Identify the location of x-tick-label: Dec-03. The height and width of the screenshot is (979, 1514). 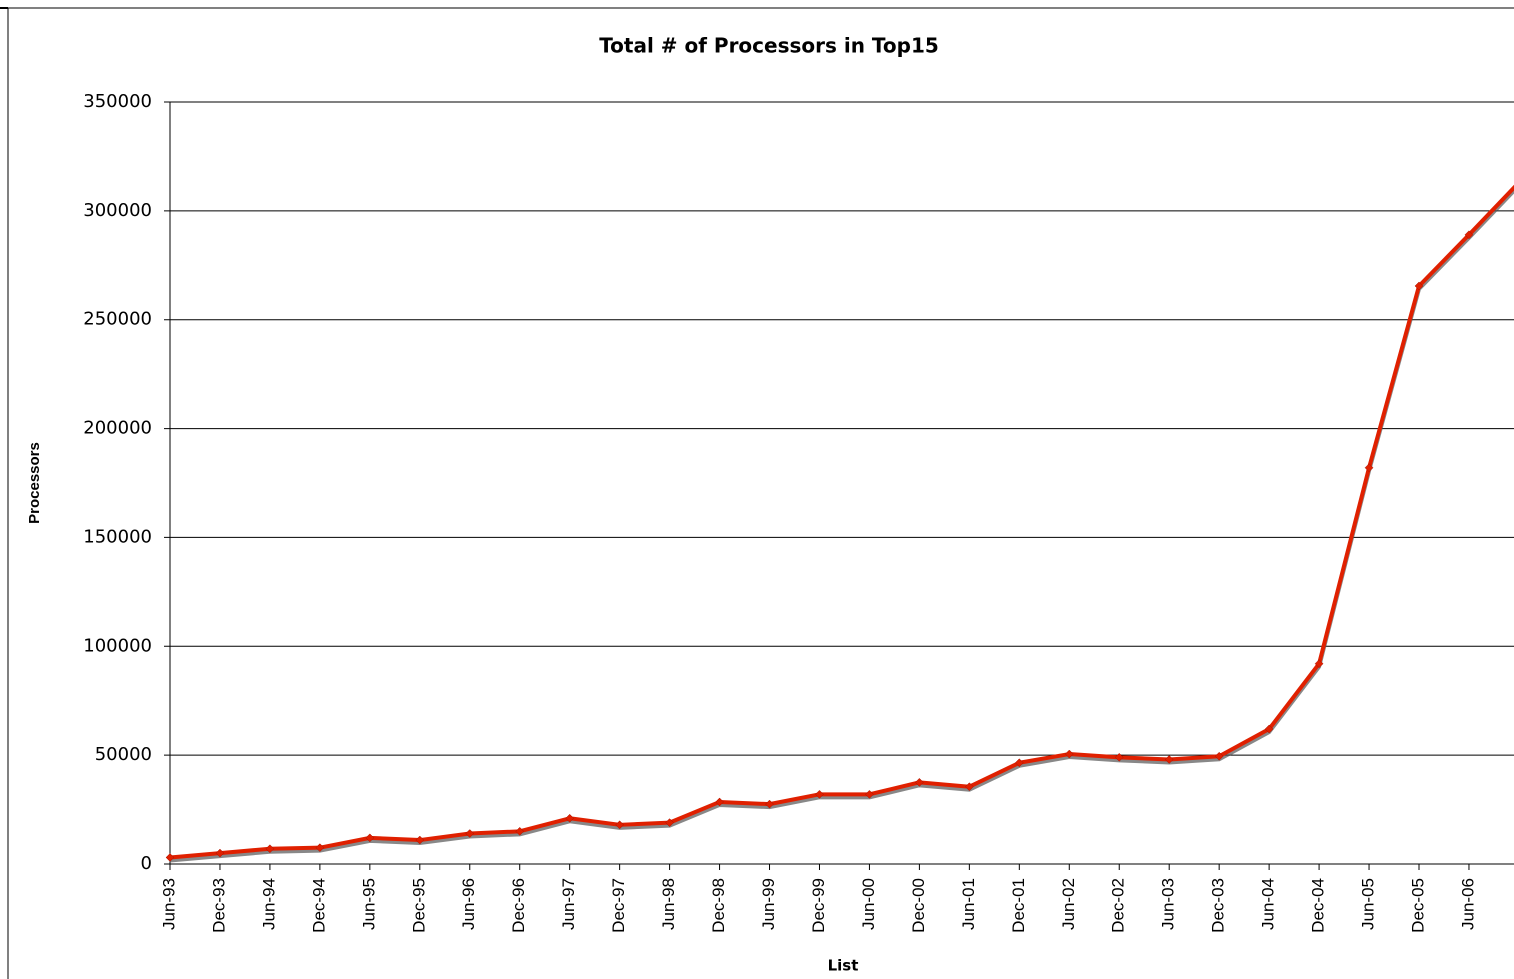
(1218, 905).